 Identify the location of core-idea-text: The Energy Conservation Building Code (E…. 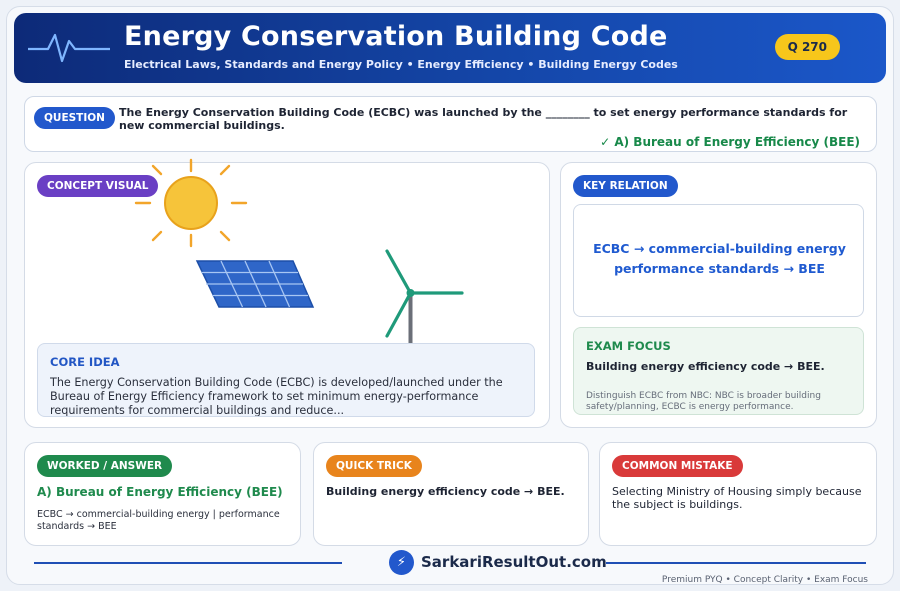
(276, 396).